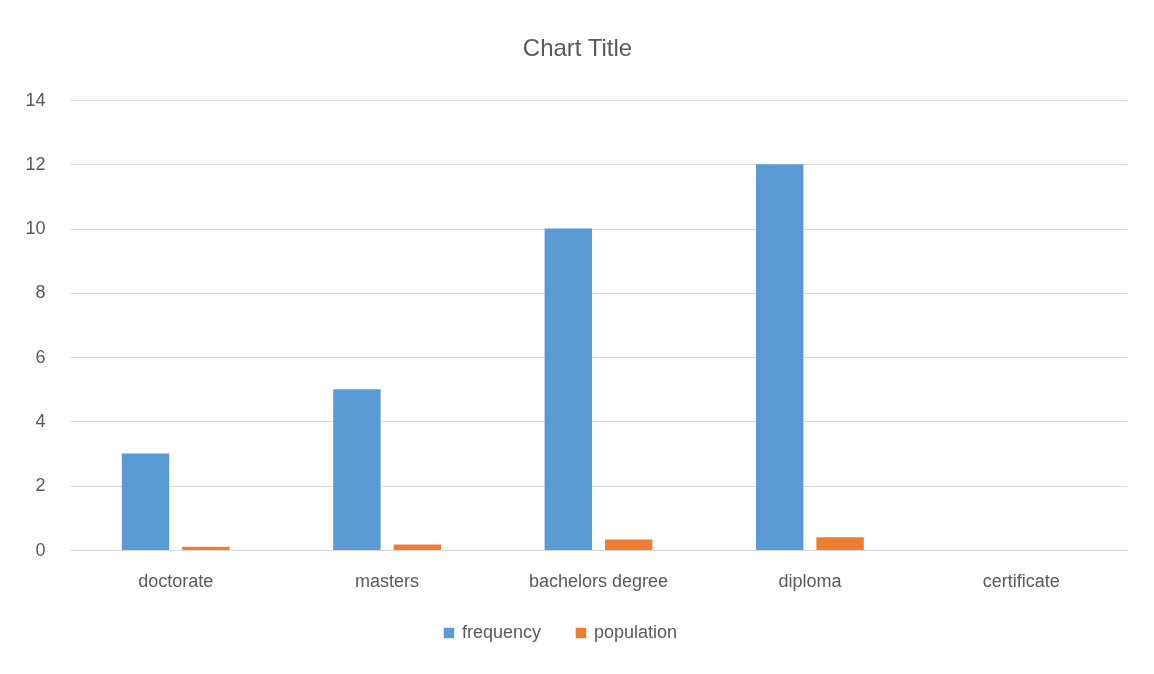 The image size is (1154, 674). I want to click on y-tick-label: 2, so click(40, 485).